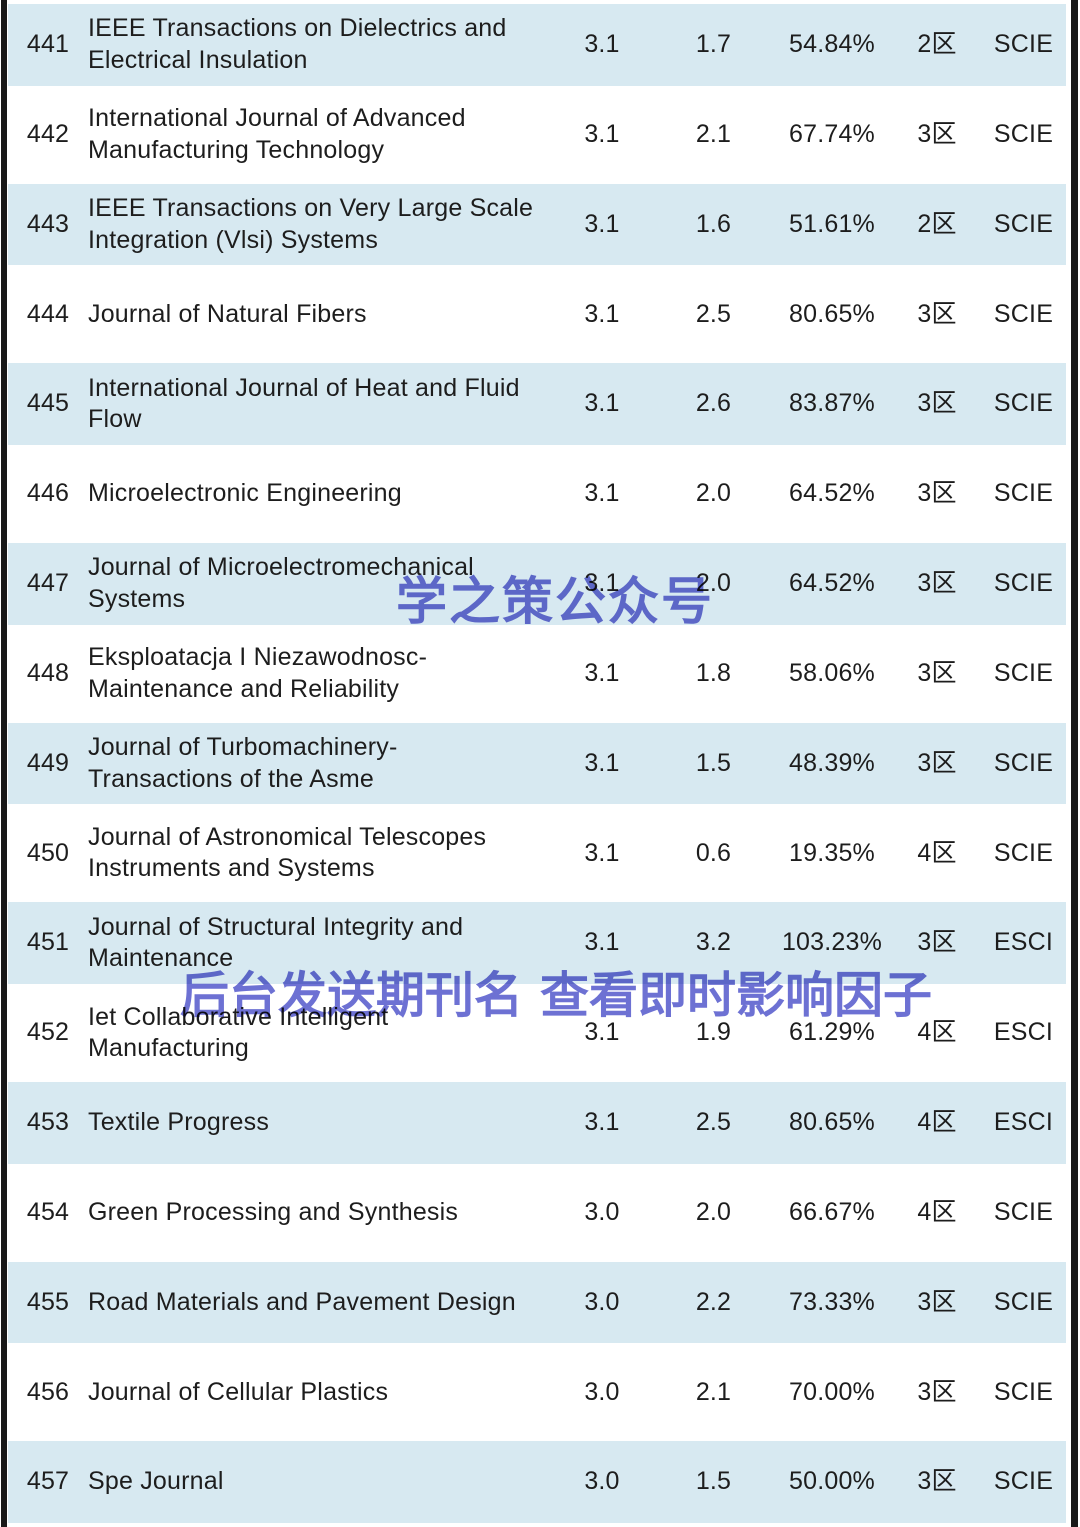  Describe the element at coordinates (937, 223) in the screenshot. I see `cas-partition: 2区` at that location.